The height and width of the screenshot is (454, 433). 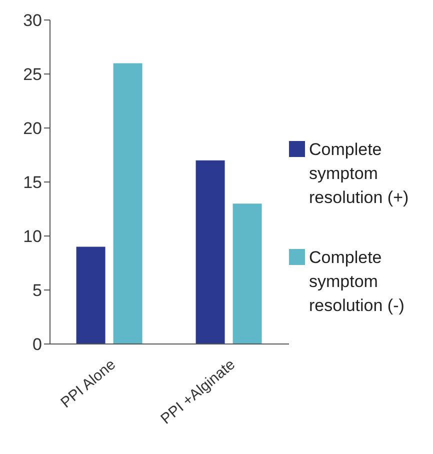 I want to click on legend-label: Complete symptom resolution (+), so click(x=359, y=174).